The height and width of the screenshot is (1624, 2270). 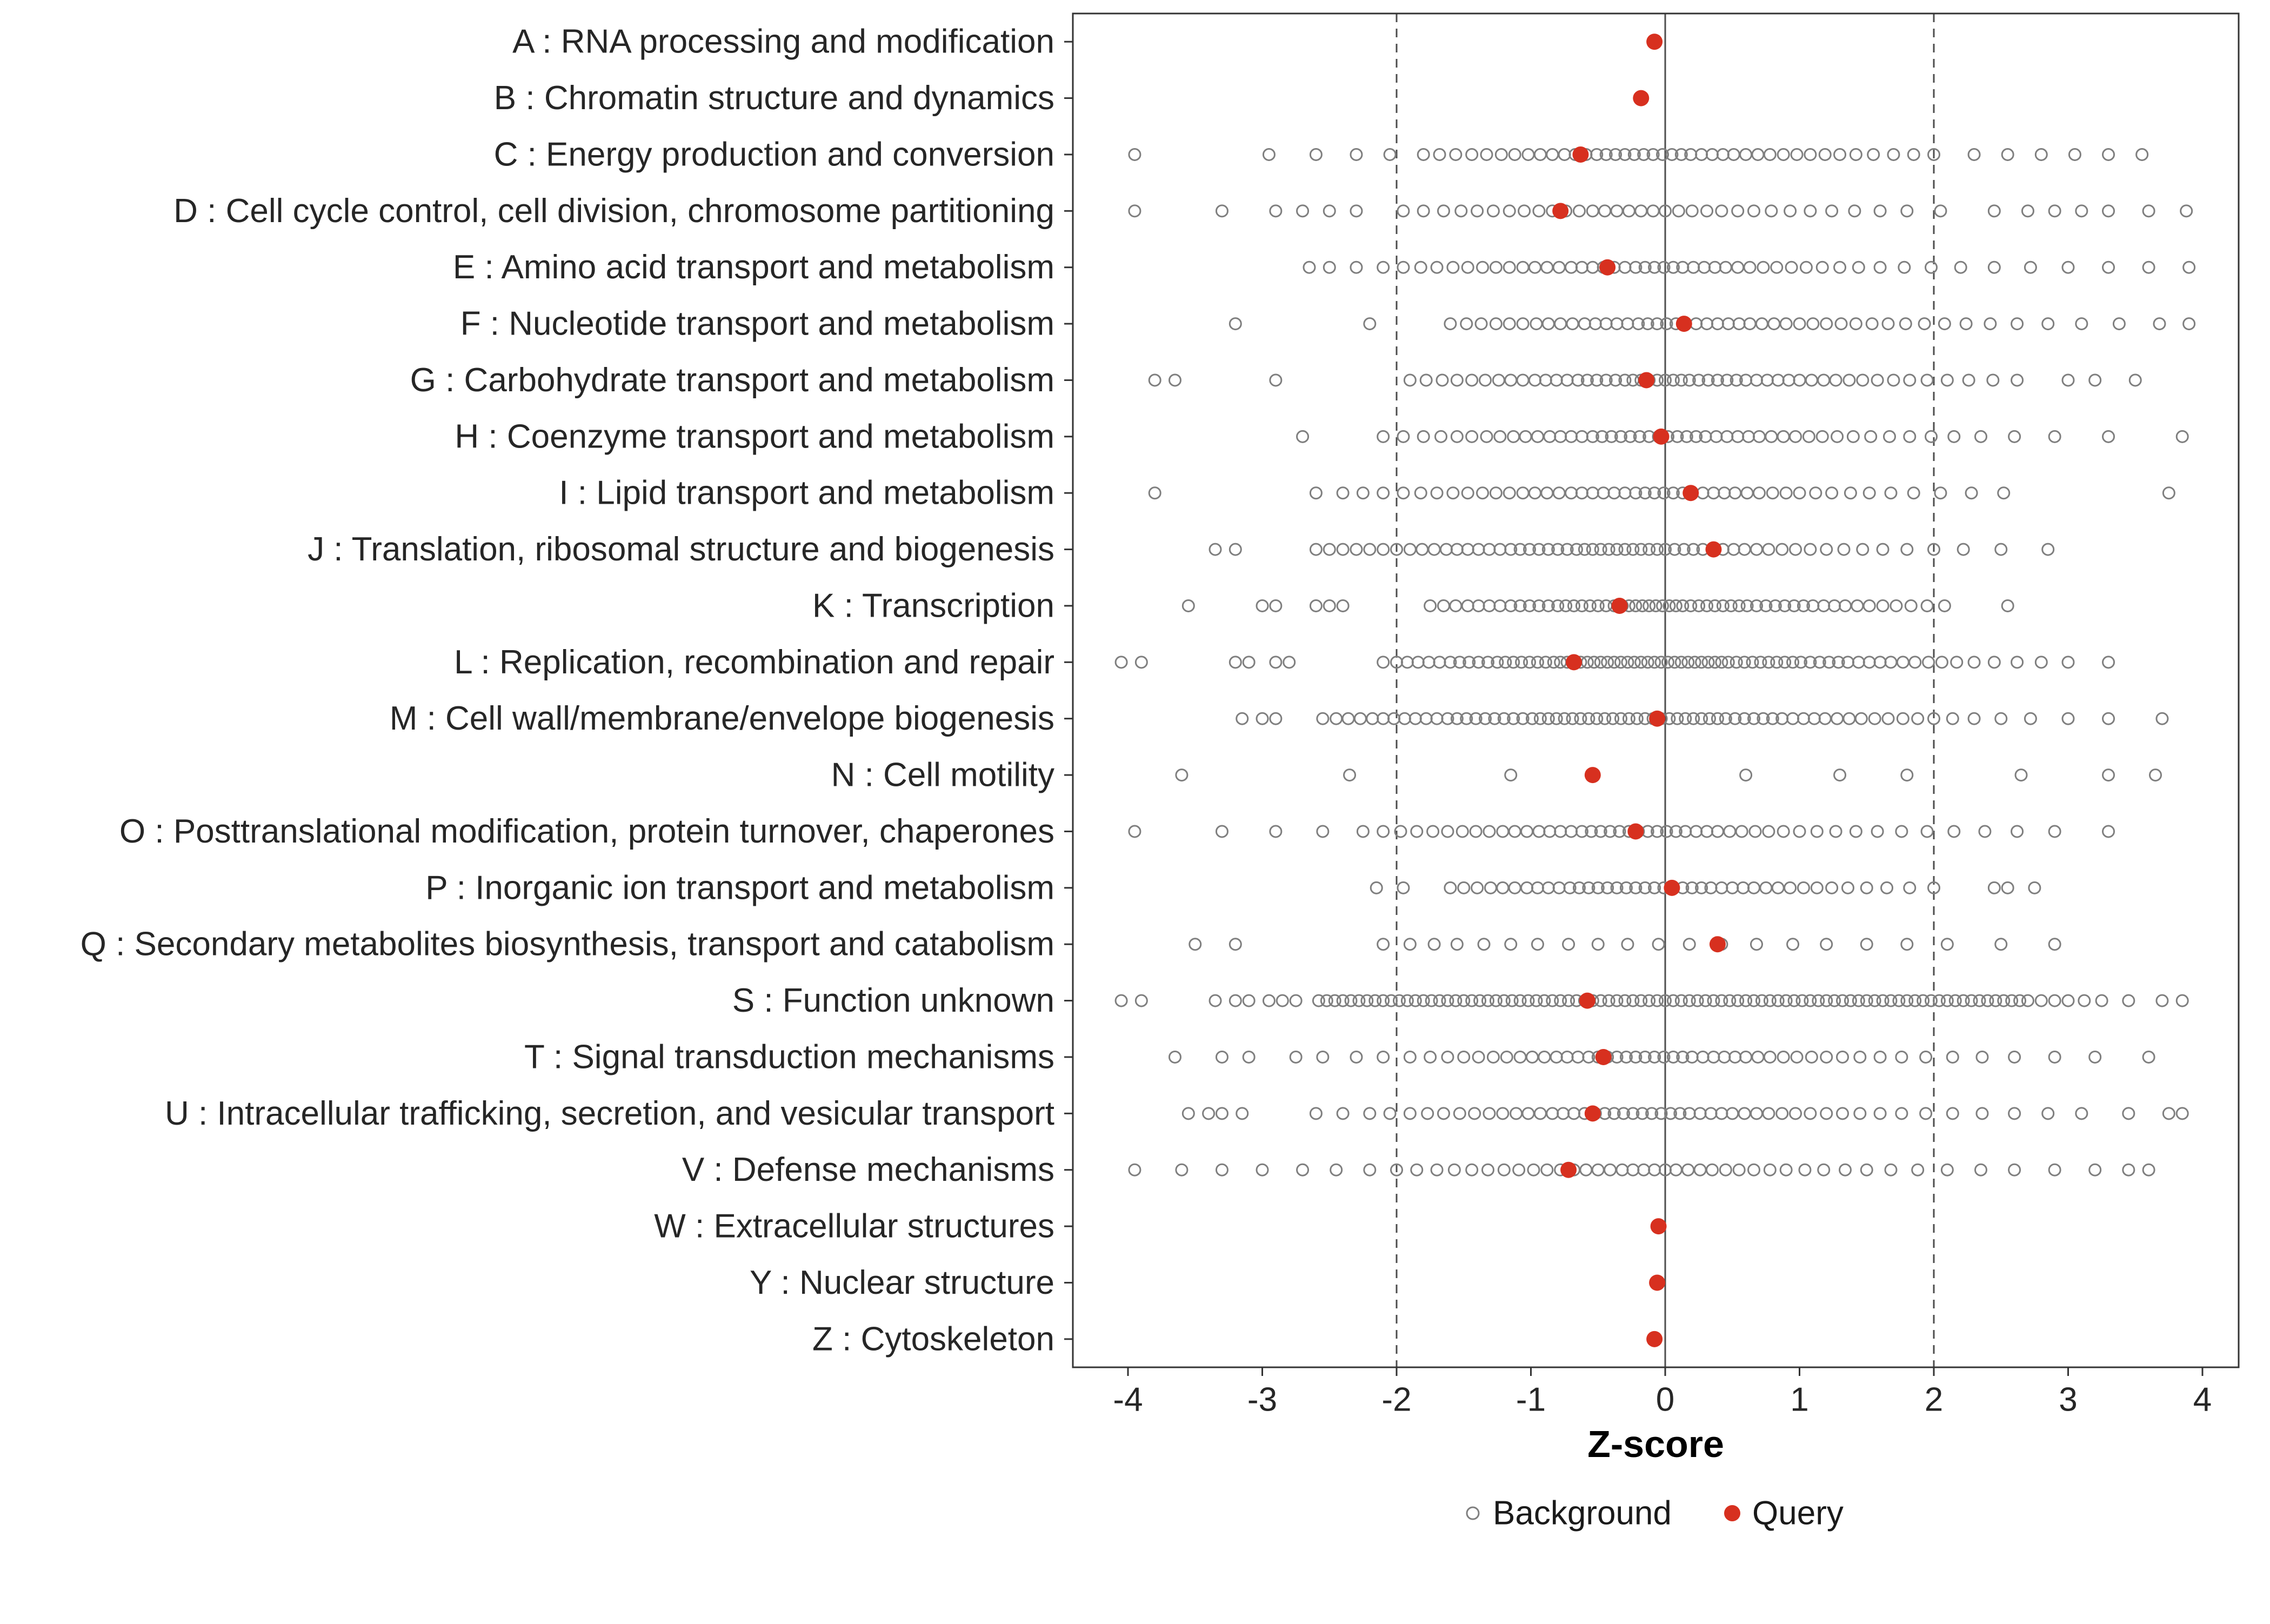 What do you see at coordinates (806, 493) in the screenshot?
I see `category-label: I : Lipid transport and metabolism` at bounding box center [806, 493].